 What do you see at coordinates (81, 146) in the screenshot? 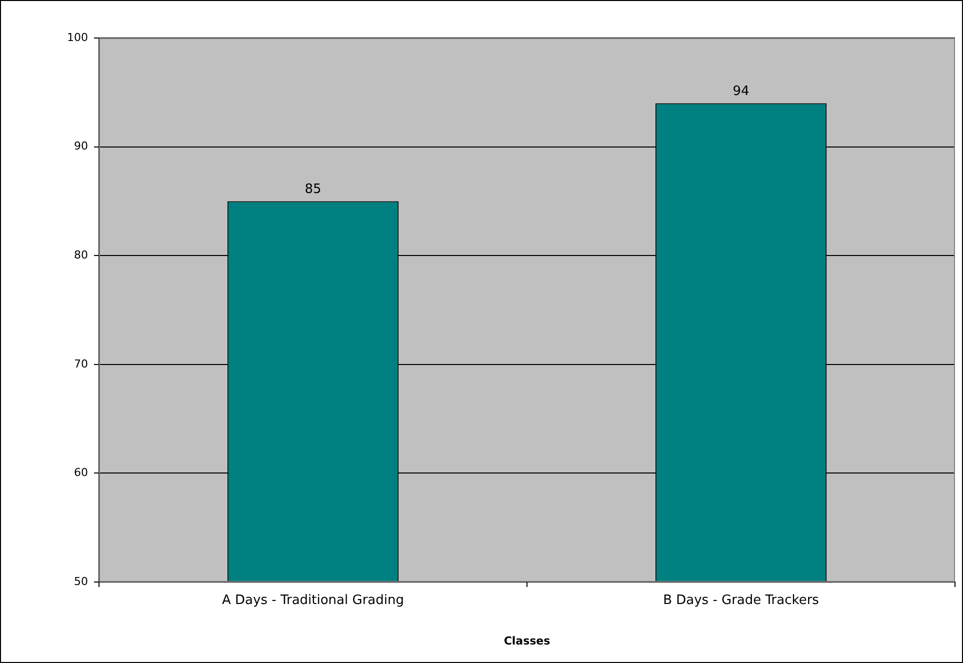
I see `y-tick-label: 90` at bounding box center [81, 146].